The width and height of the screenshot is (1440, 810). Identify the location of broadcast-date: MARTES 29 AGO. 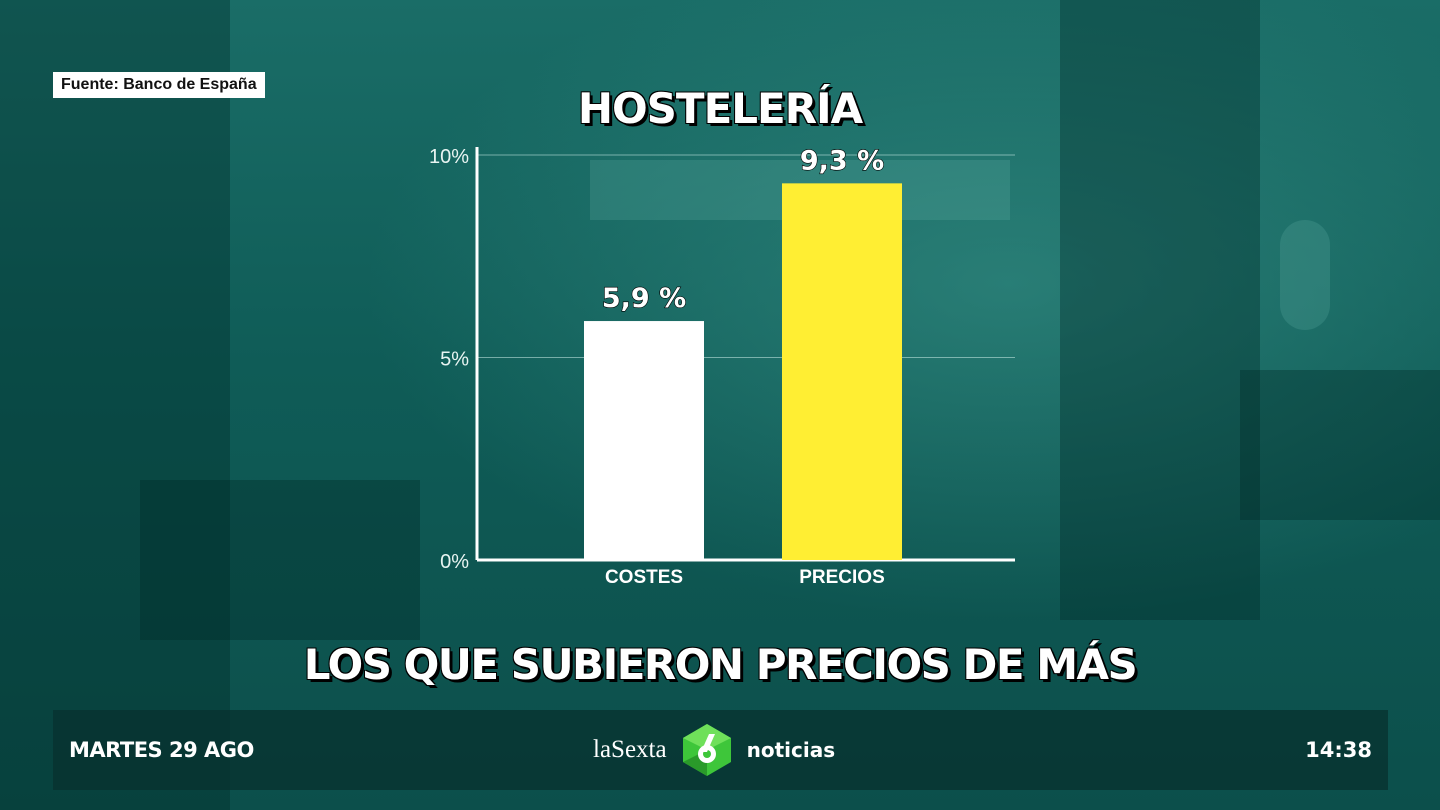
(161, 750).